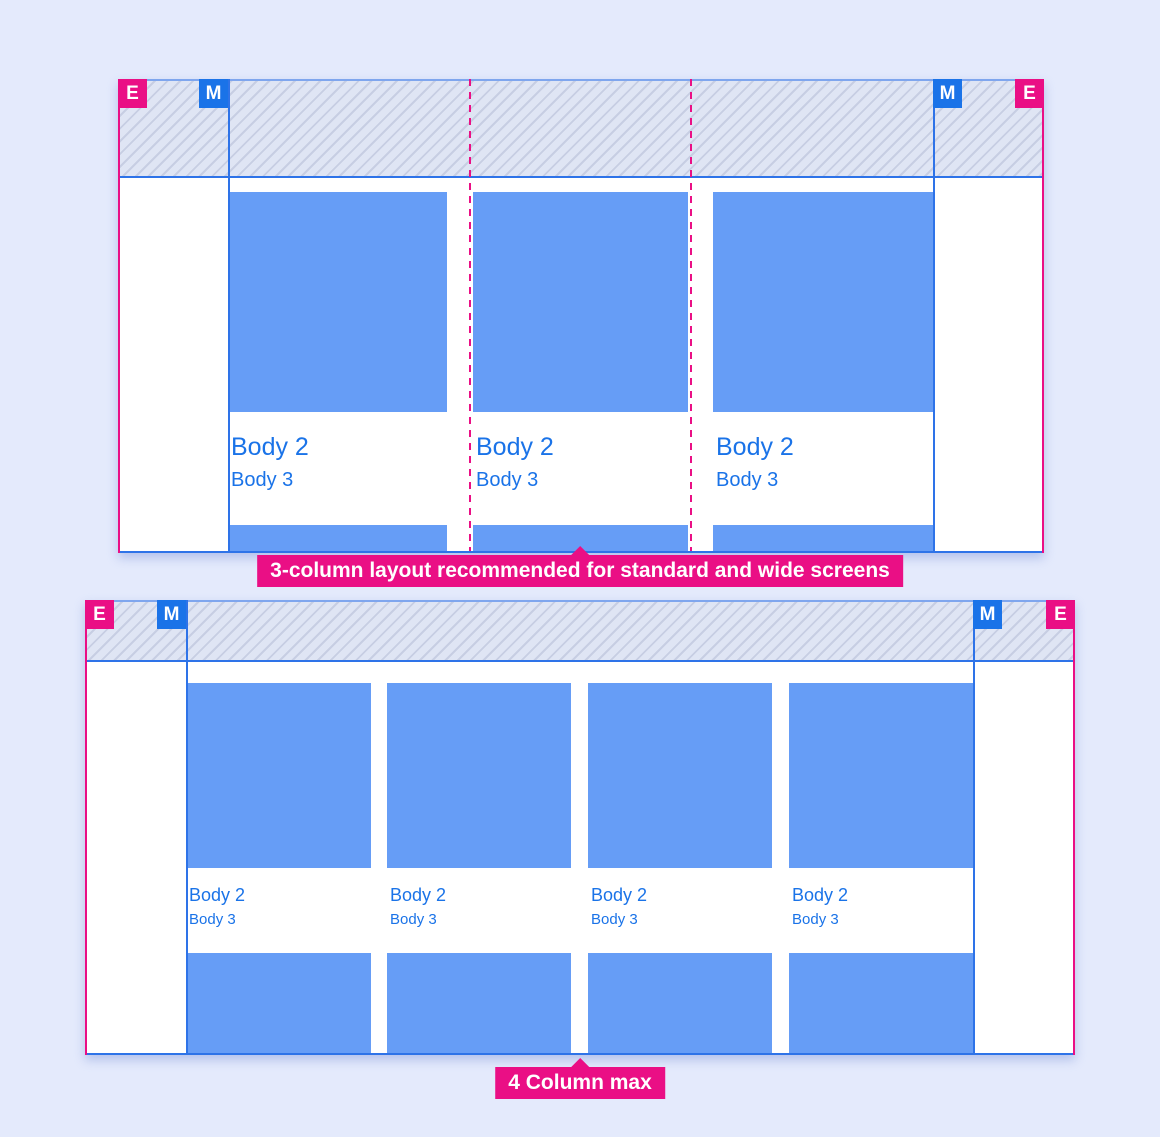 This screenshot has height=1137, width=1160. Describe the element at coordinates (691, 316) in the screenshot. I see `flex-column-divider-dashed-right` at that location.